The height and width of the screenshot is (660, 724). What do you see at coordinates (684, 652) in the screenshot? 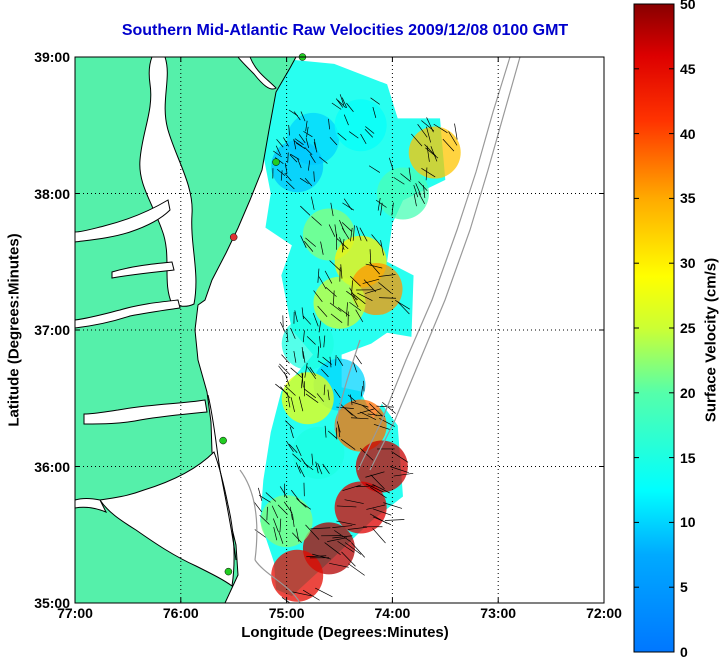
I see `colorbar-tick-label: 0` at bounding box center [684, 652].